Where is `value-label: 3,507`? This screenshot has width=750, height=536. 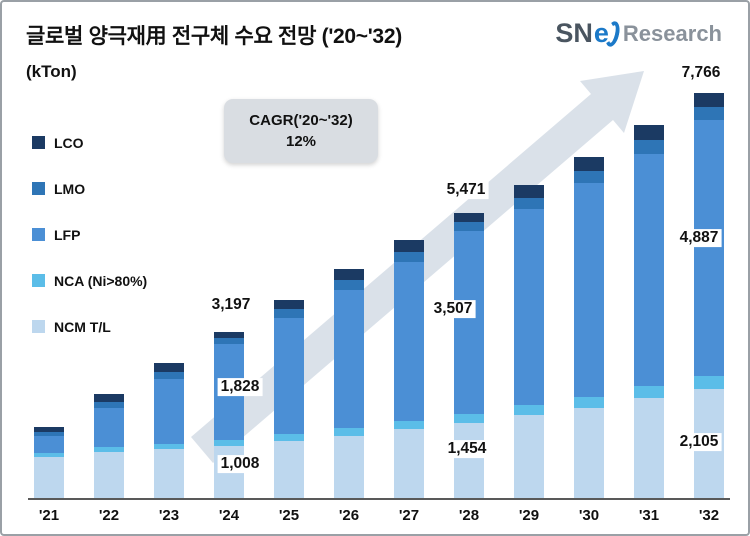
value-label: 3,507 is located at coordinates (453, 309).